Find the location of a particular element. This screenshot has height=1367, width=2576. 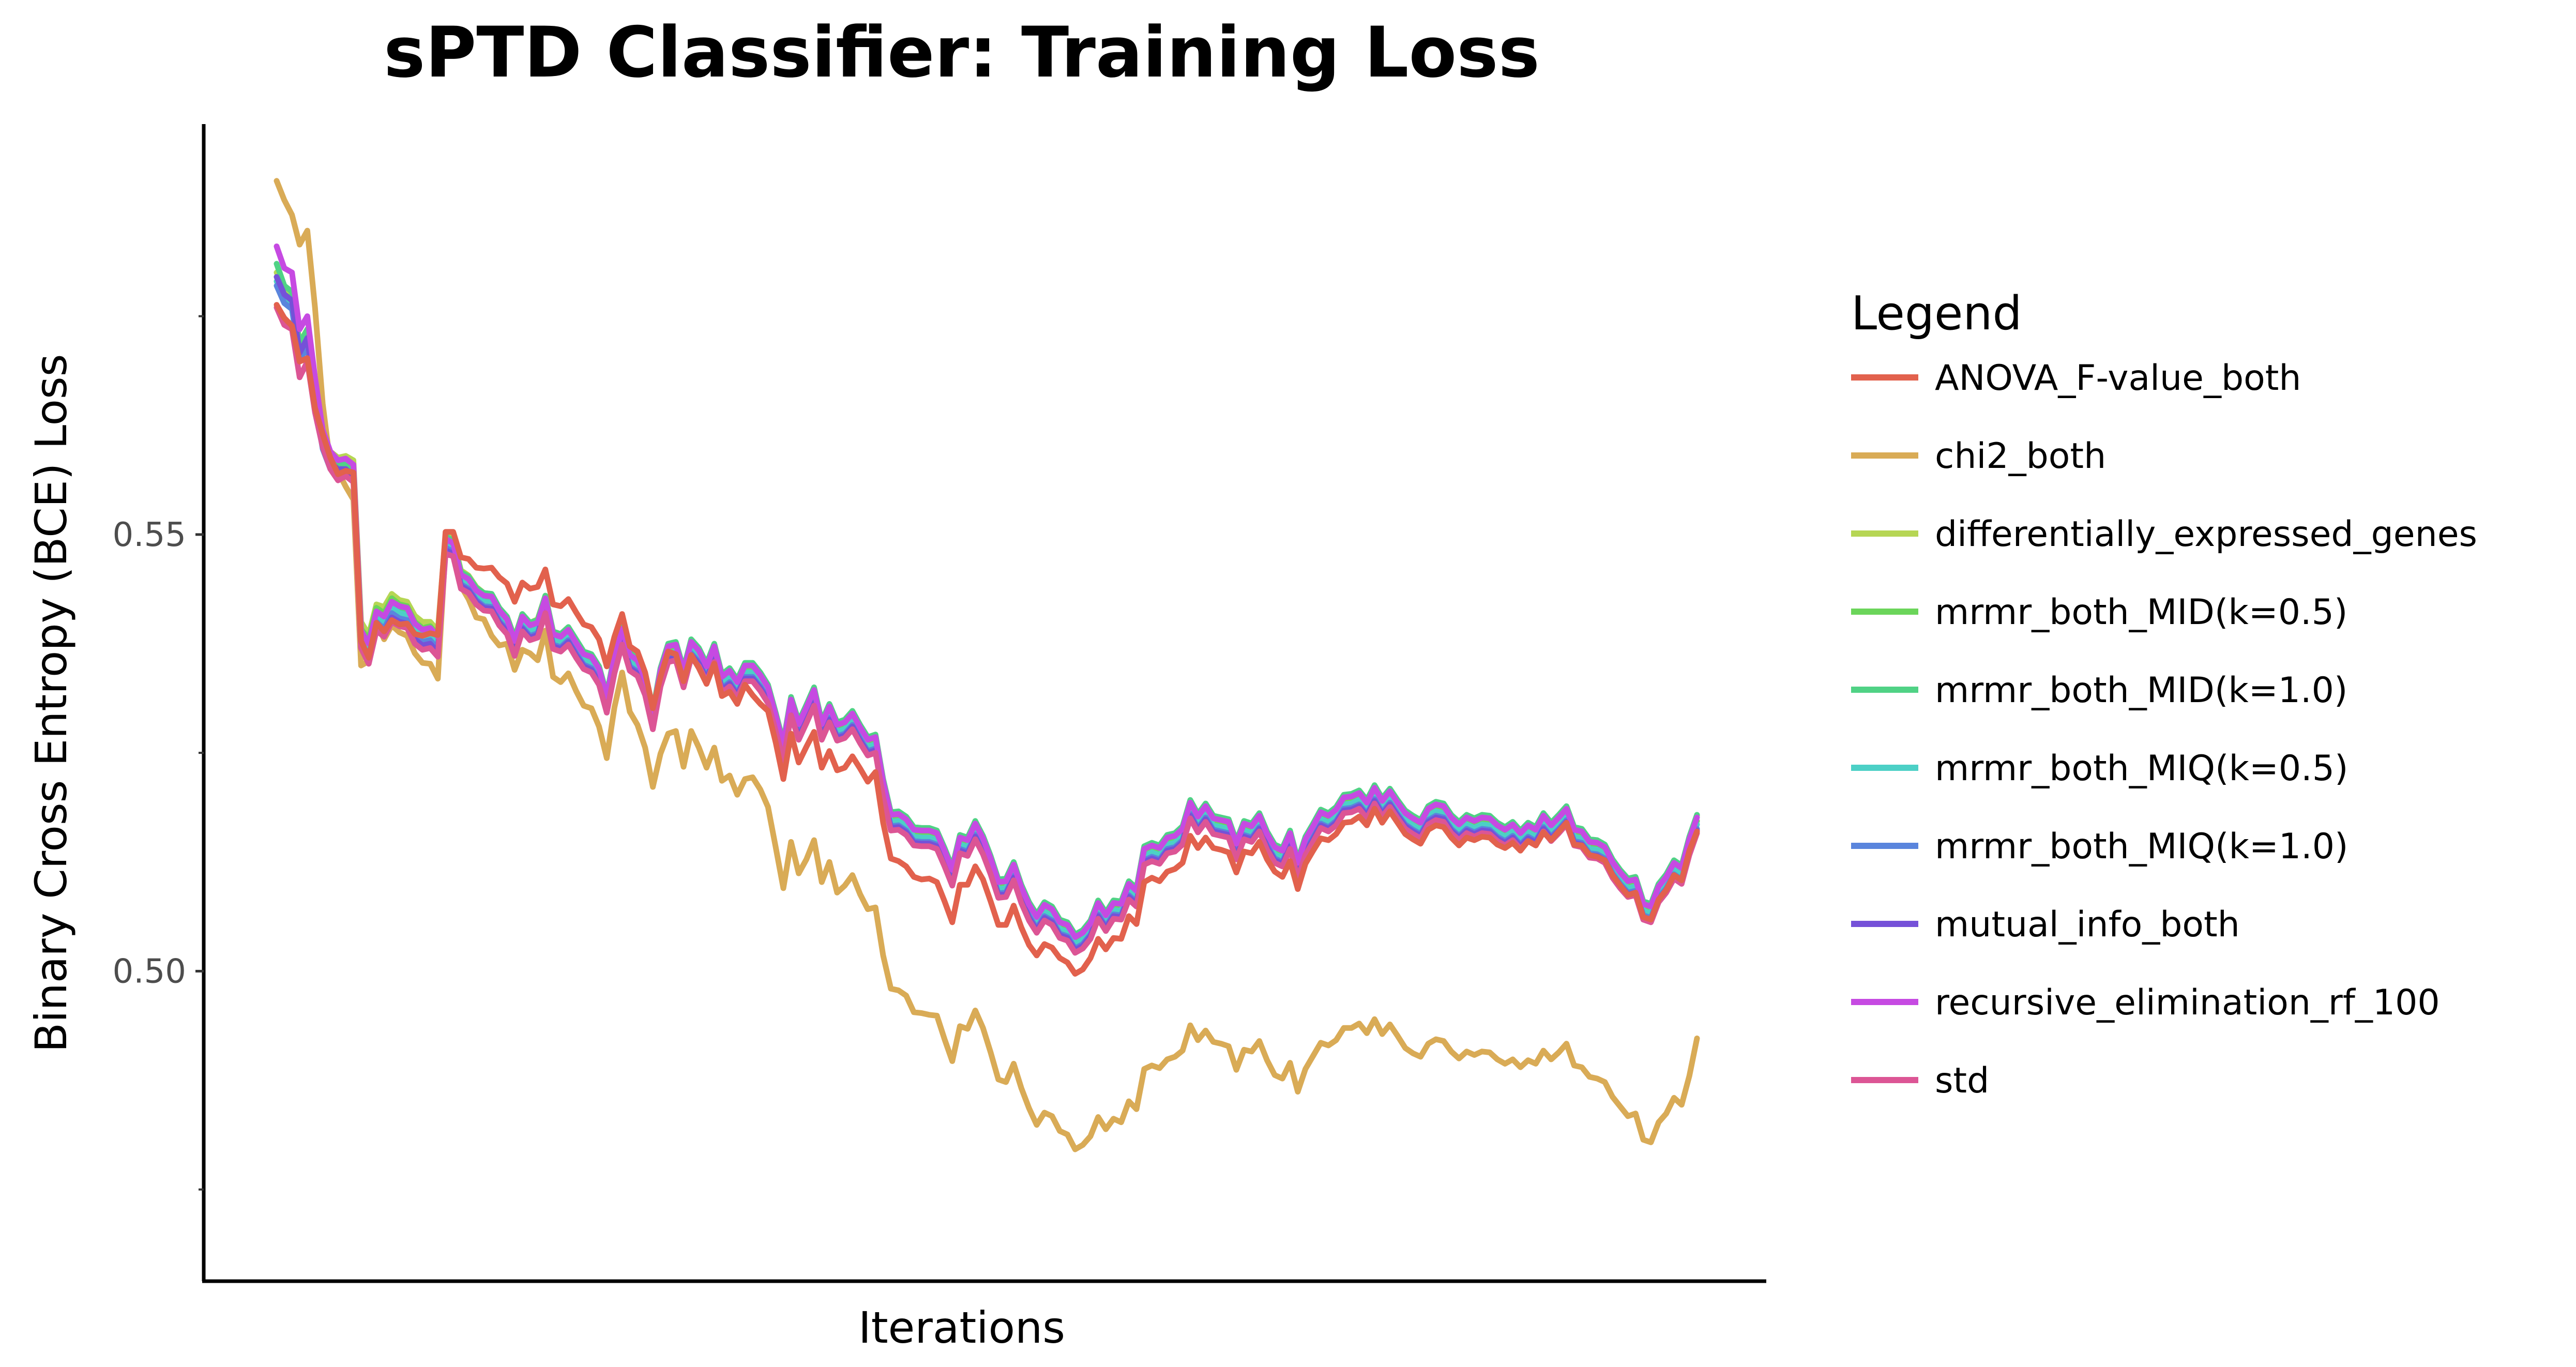

legend-label: mrmr_both_MIQ(k=0.5) is located at coordinates (2141, 769).